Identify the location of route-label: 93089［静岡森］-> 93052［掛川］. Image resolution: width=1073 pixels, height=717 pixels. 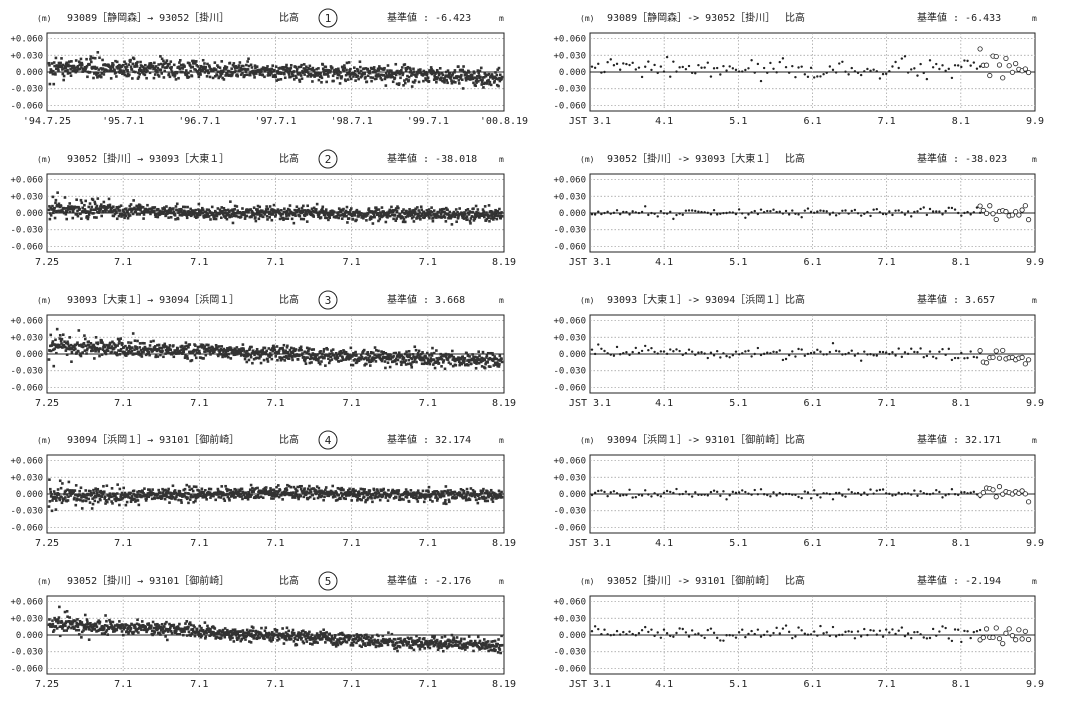
(691, 17).